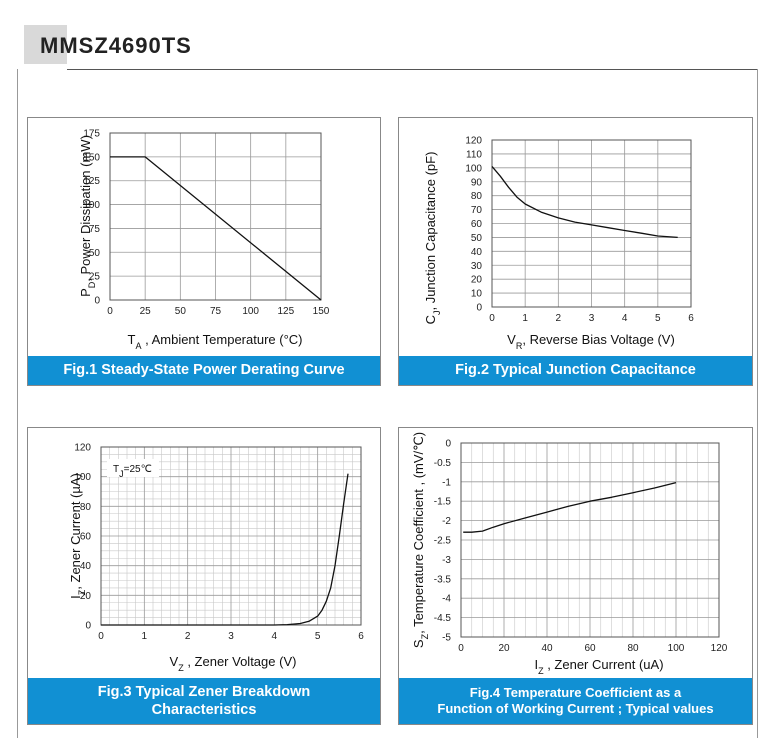  What do you see at coordinates (477, 210) in the screenshot?
I see `y-tick-label: 70` at bounding box center [477, 210].